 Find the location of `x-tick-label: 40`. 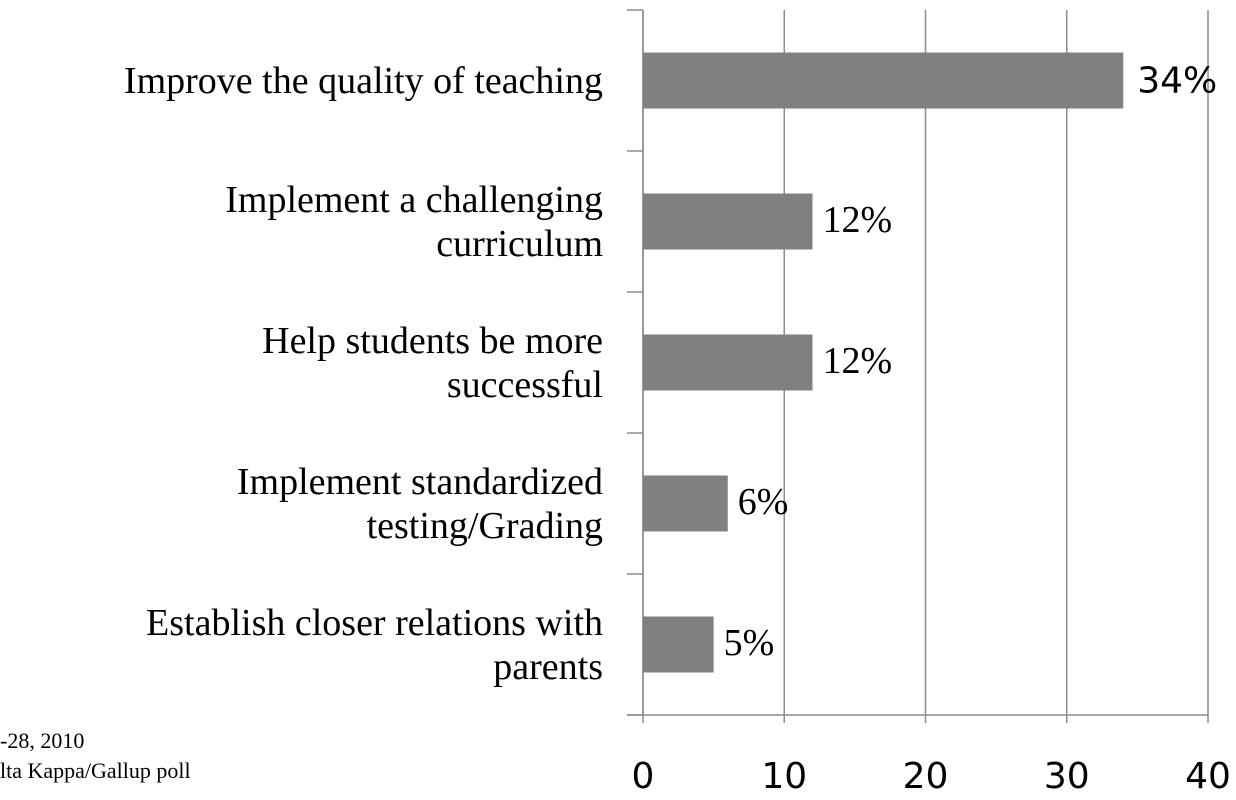

x-tick-label: 40 is located at coordinates (1208, 776).